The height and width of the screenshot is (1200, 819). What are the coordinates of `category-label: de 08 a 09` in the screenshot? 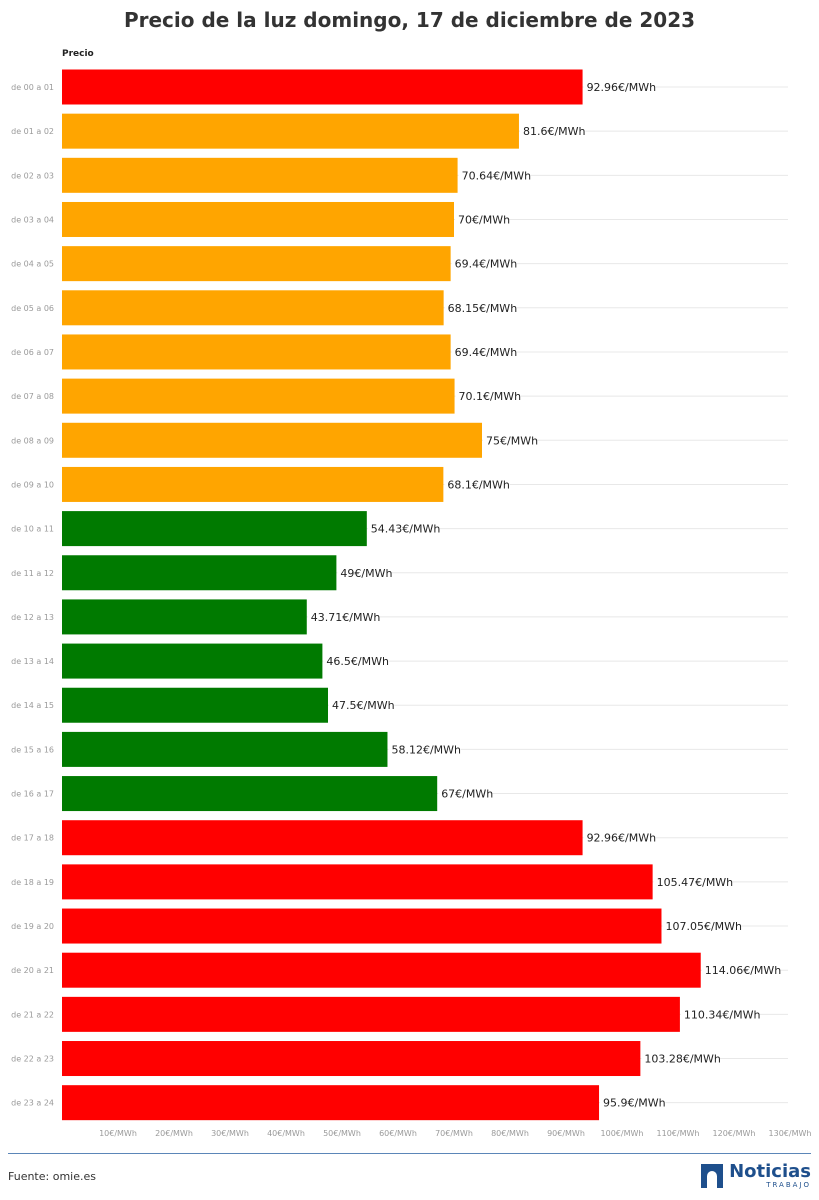 It's located at (32, 440).